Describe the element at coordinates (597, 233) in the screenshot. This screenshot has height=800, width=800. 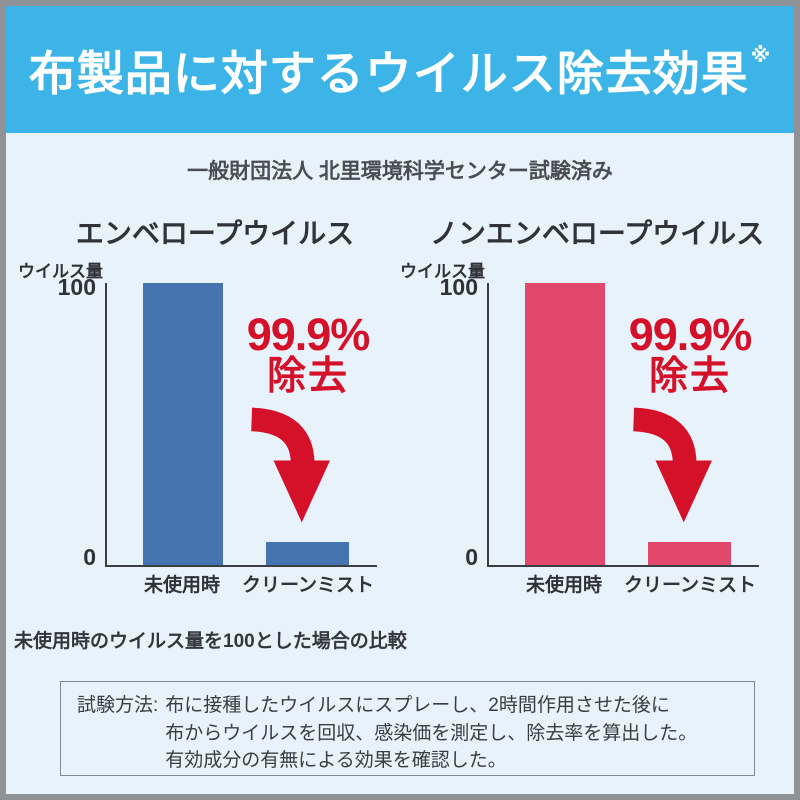
I see `chart-title: ノンエンベロープウイルス` at that location.